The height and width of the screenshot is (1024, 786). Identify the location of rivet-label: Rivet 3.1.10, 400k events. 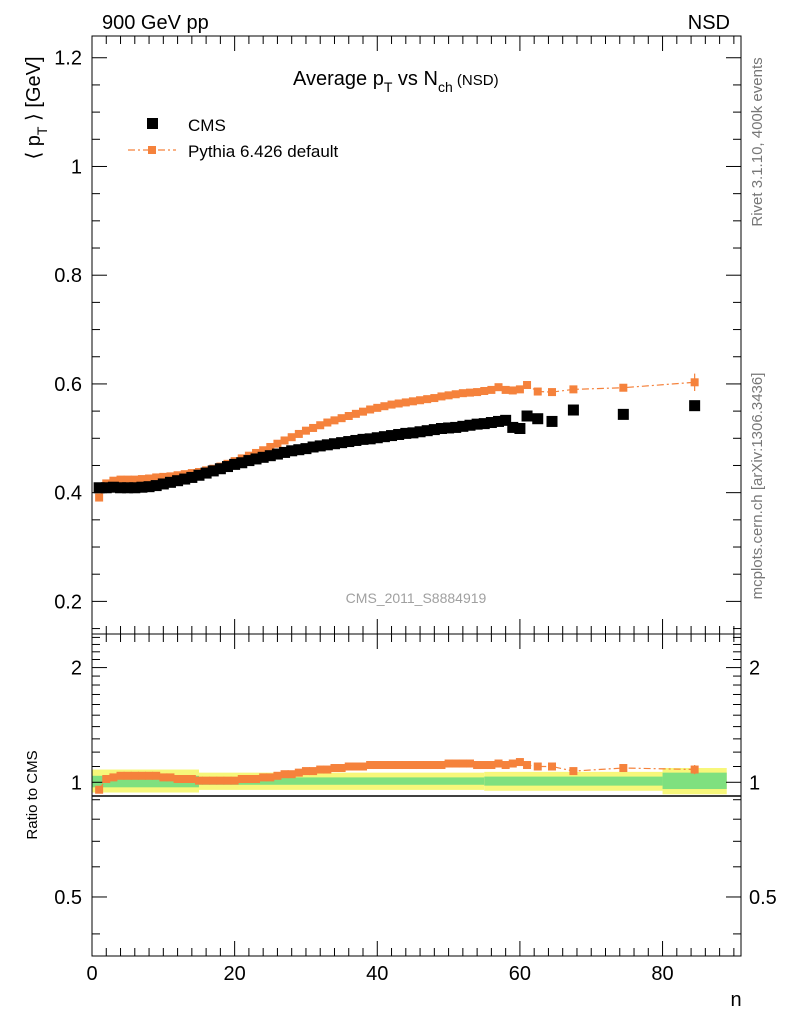
(757, 141).